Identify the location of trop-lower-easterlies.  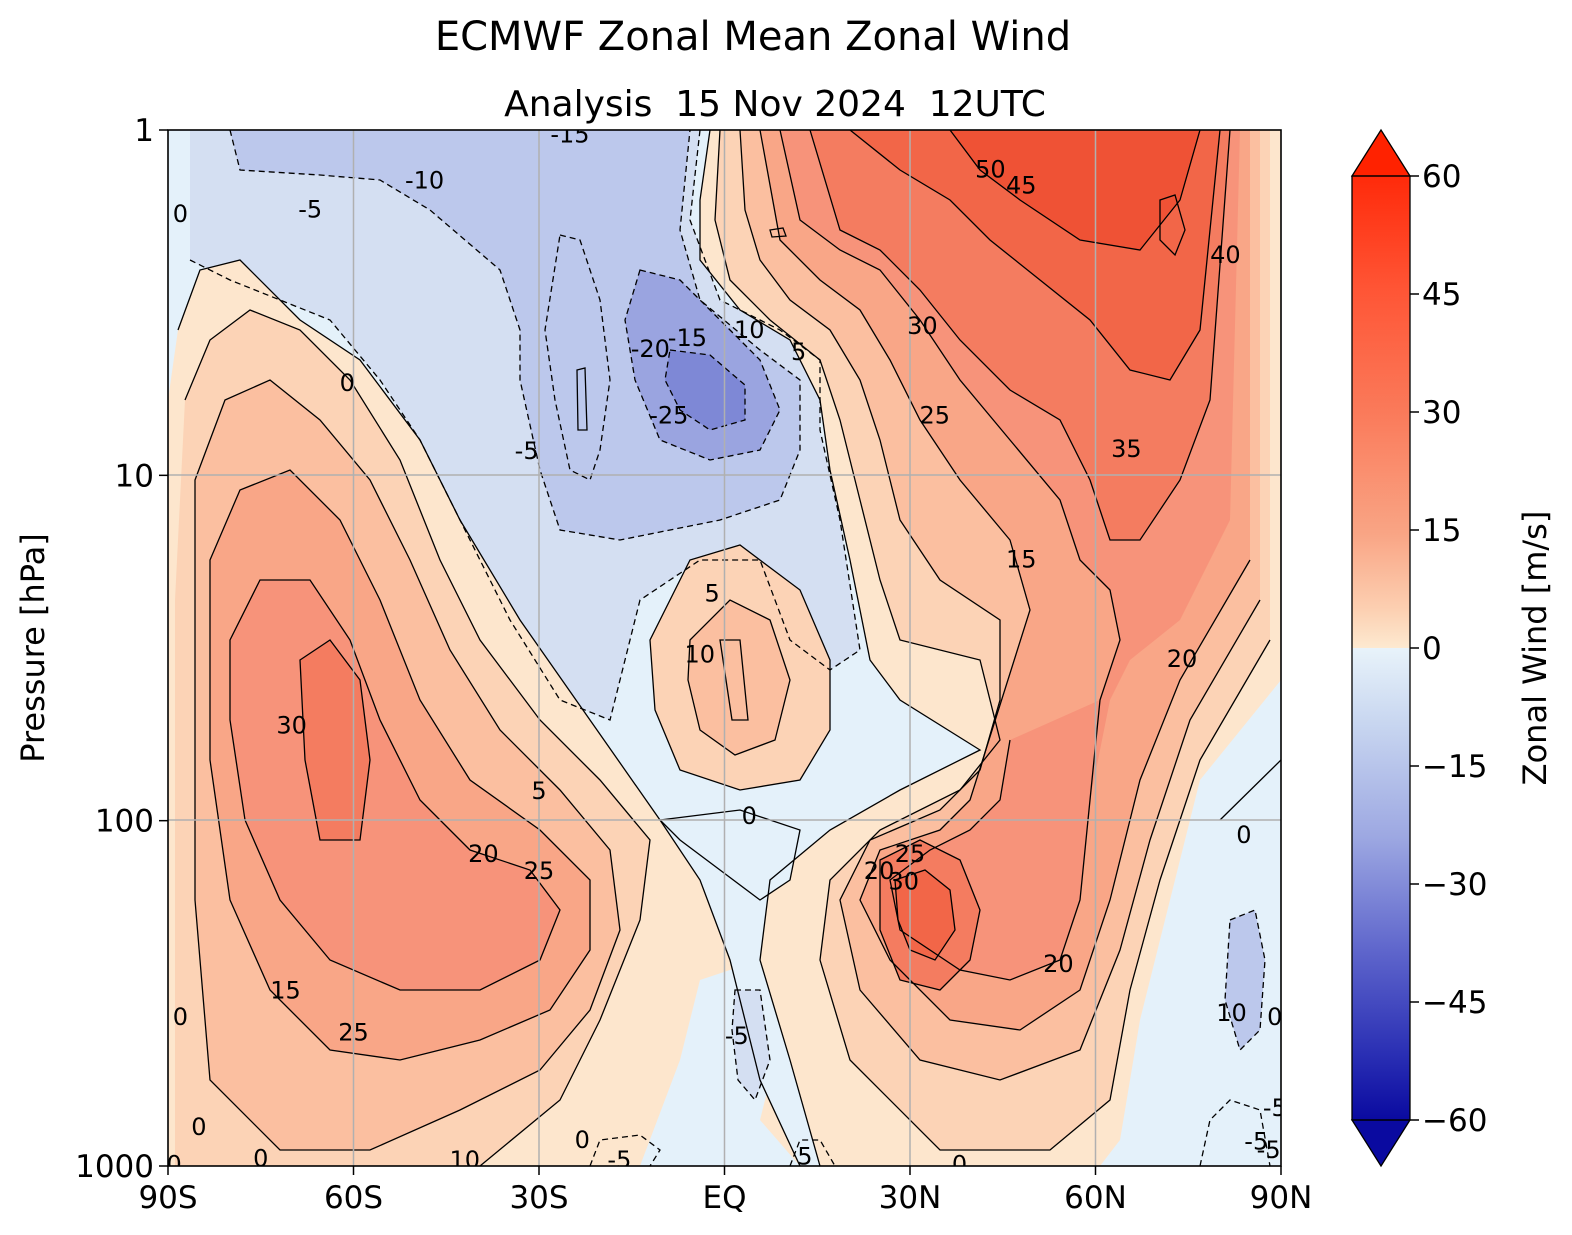
(730, 855).